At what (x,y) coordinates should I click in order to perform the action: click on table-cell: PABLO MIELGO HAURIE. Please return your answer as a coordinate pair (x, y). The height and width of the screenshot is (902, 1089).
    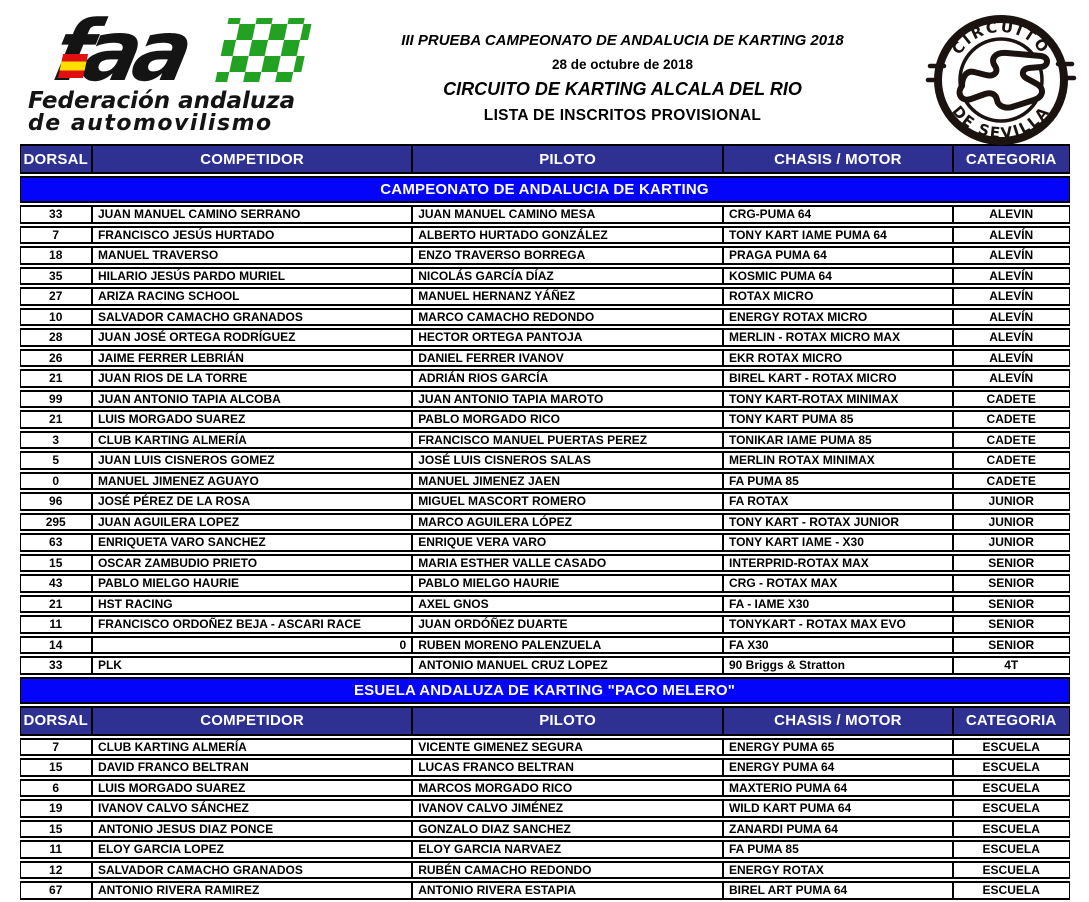
    Looking at the image, I should click on (567, 583).